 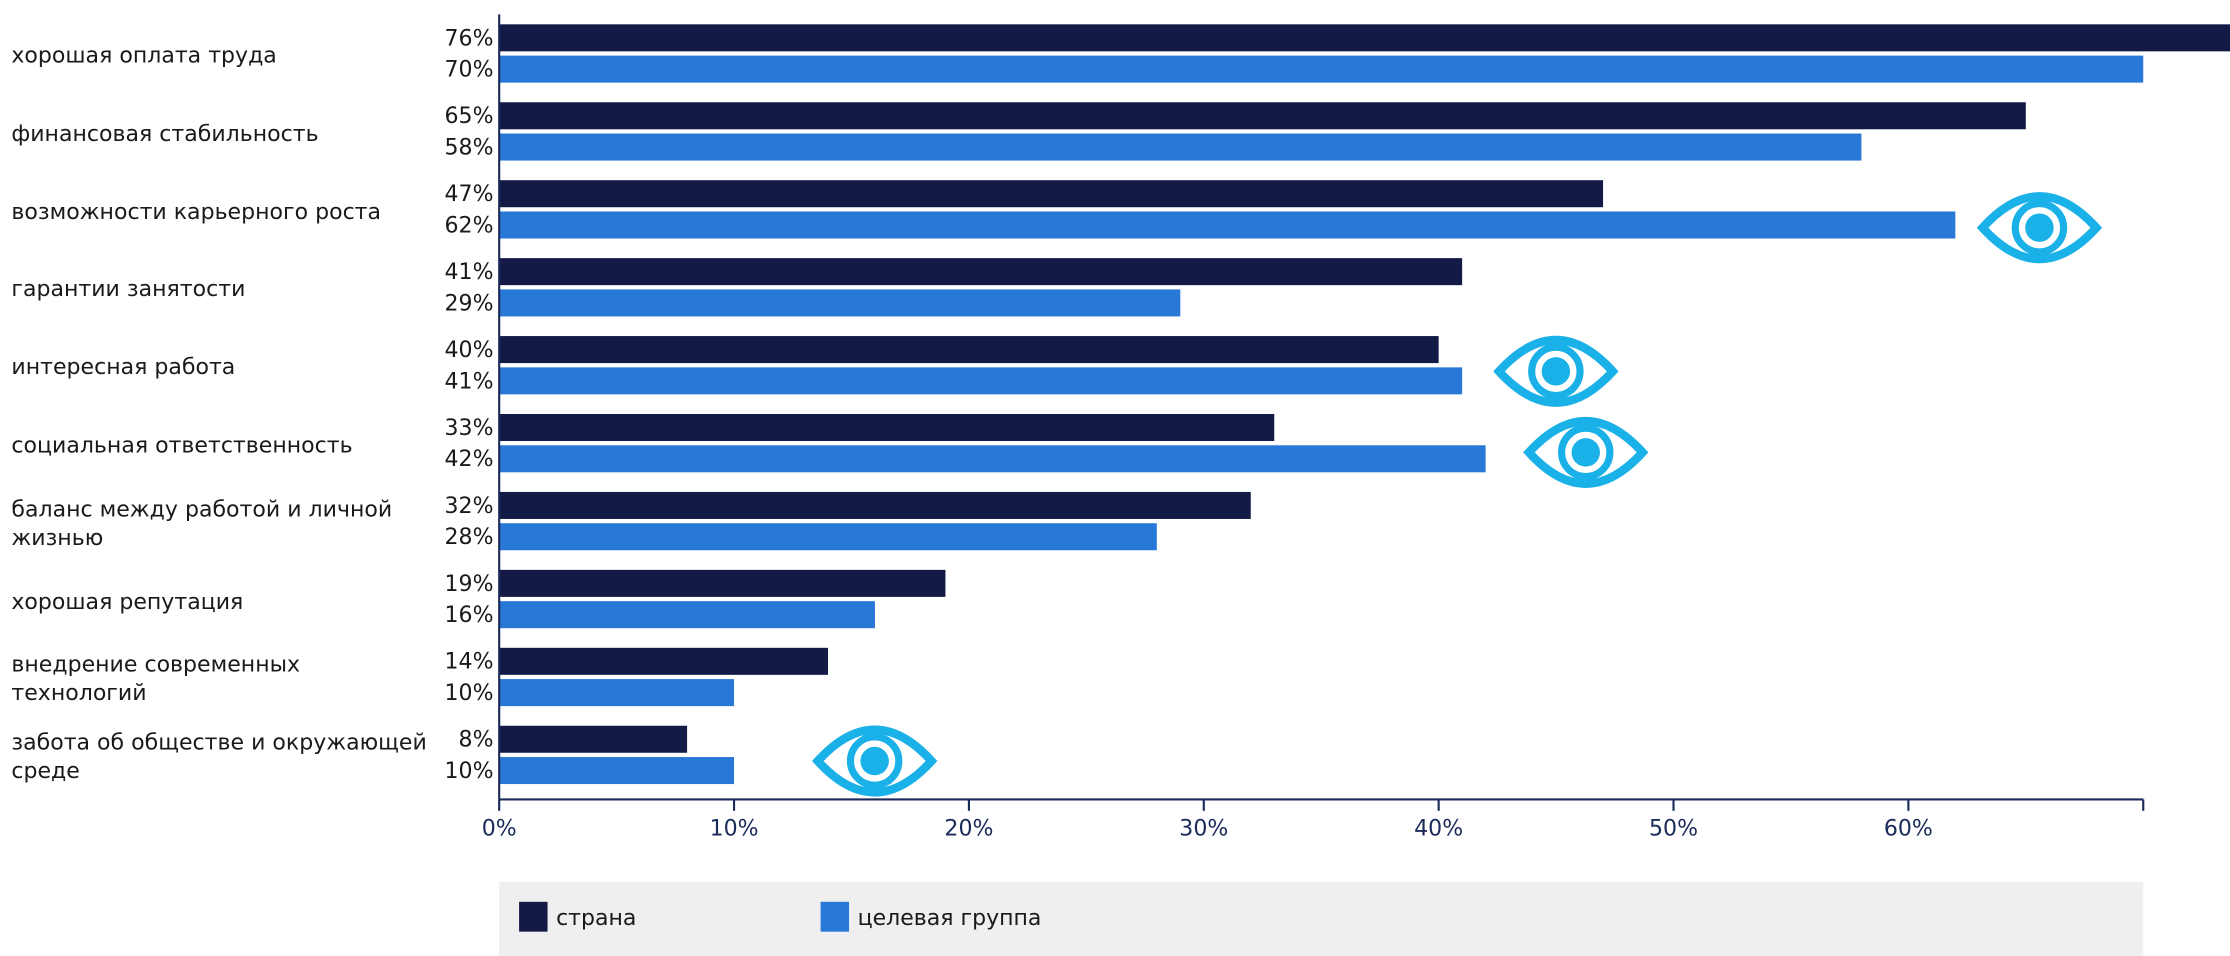 I want to click on x-tick-label: 60%, so click(x=1908, y=828).